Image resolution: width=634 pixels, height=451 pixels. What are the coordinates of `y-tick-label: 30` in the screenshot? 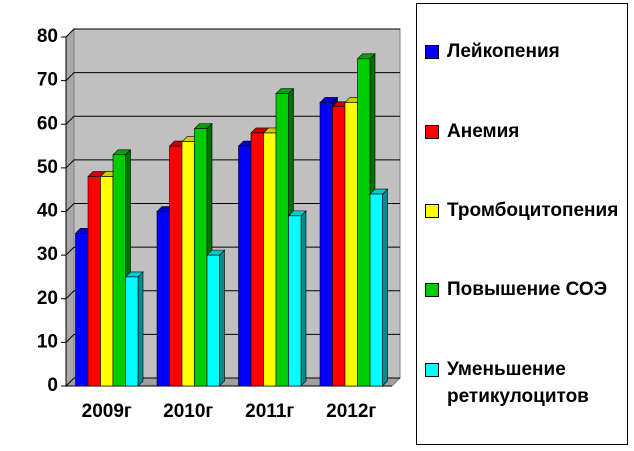 It's located at (47, 254).